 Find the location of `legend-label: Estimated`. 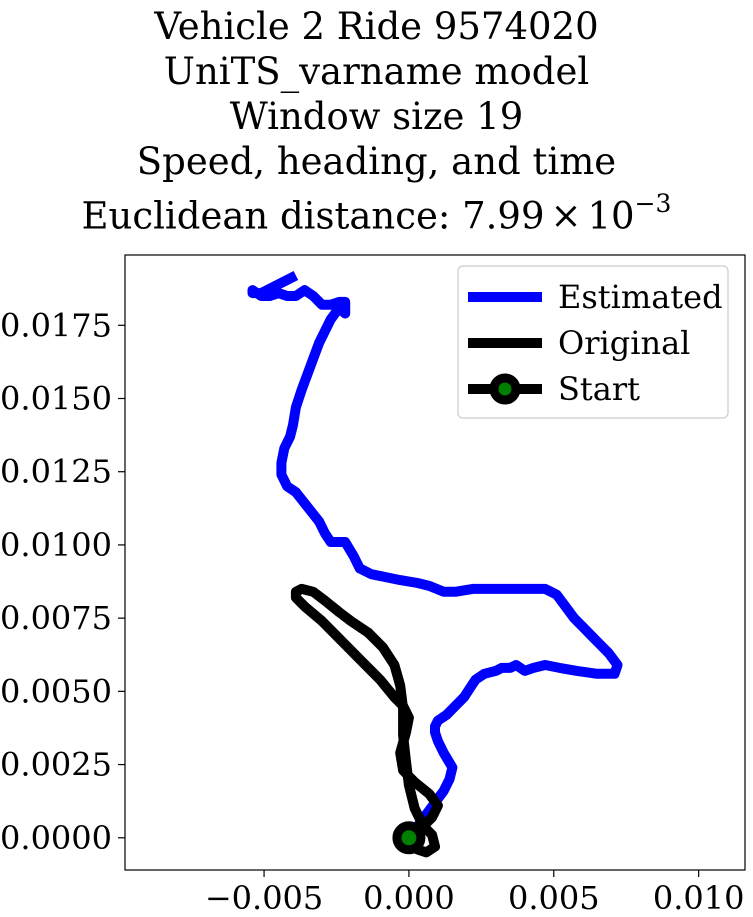

legend-label: Estimated is located at coordinates (640, 297).